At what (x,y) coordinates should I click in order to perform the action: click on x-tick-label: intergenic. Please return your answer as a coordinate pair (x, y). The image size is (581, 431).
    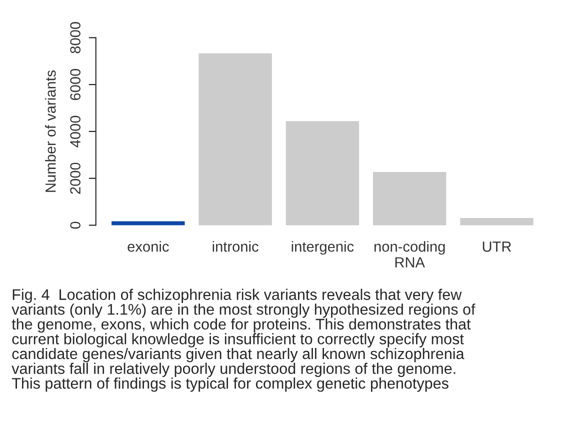
    Looking at the image, I should click on (323, 248).